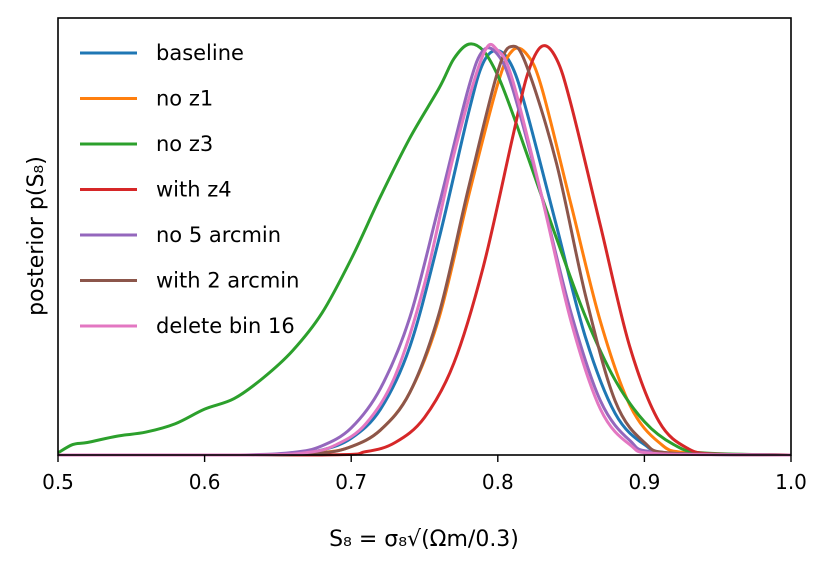  What do you see at coordinates (498, 482) in the screenshot?
I see `x-tick-label: 0.8` at bounding box center [498, 482].